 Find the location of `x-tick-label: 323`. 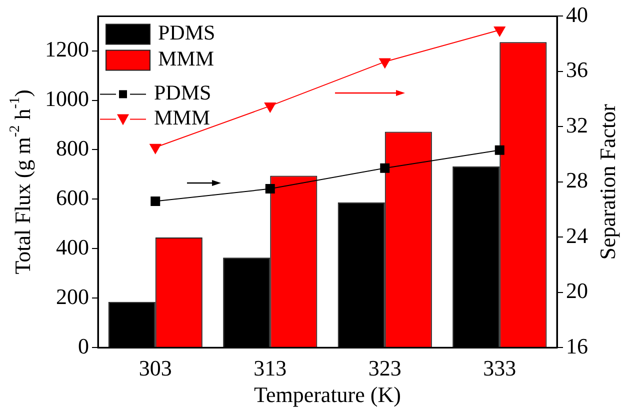

x-tick-label: 323 is located at coordinates (385, 368).